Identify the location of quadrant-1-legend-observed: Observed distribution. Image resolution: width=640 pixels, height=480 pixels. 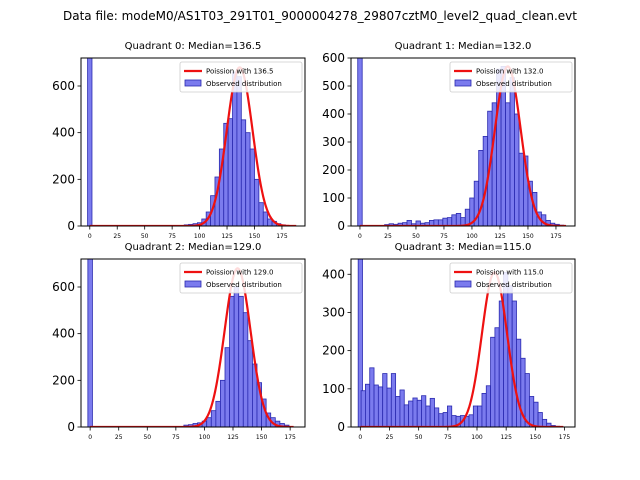
(514, 84).